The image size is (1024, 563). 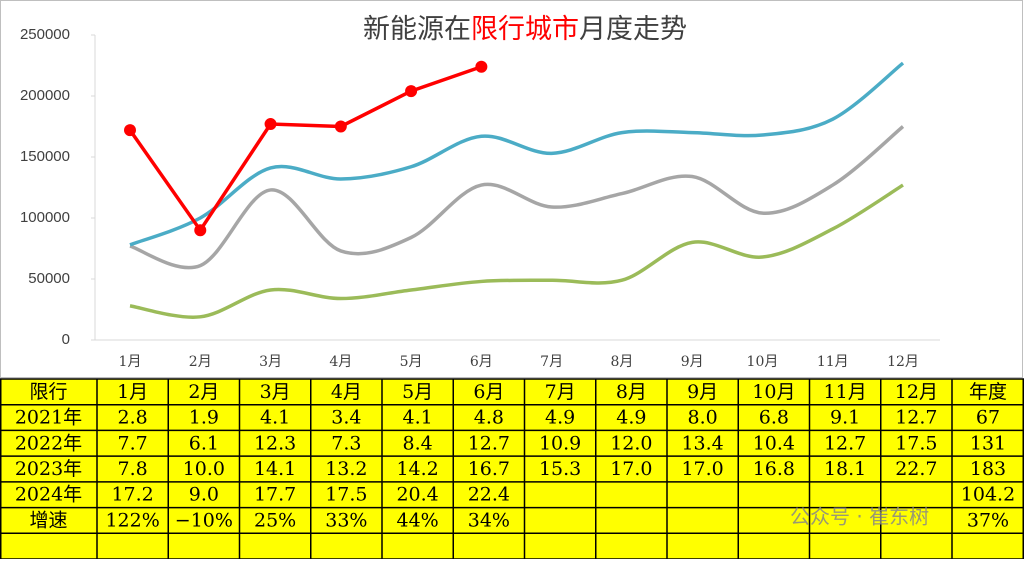 I want to click on x-tick-label: 9月, so click(x=692, y=362).